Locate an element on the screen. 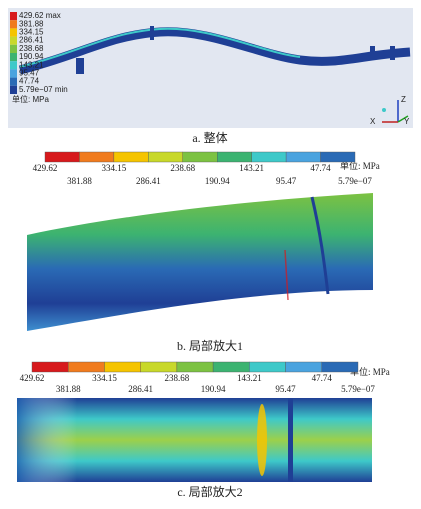  shading is located at coordinates (77, 440).